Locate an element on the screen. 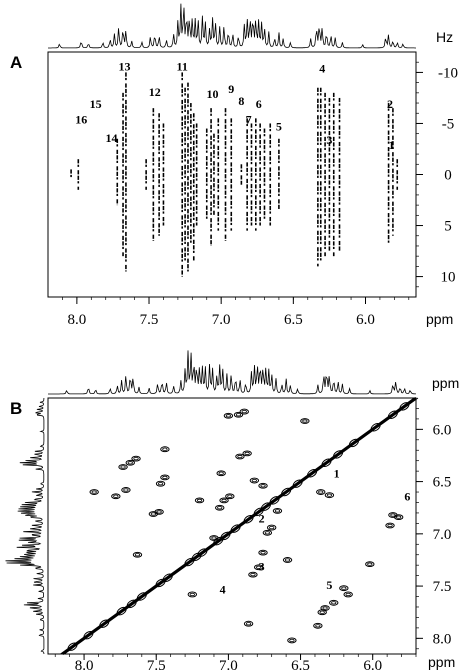 The height and width of the screenshot is (670, 466). peak-number-label: 1 is located at coordinates (337, 473).